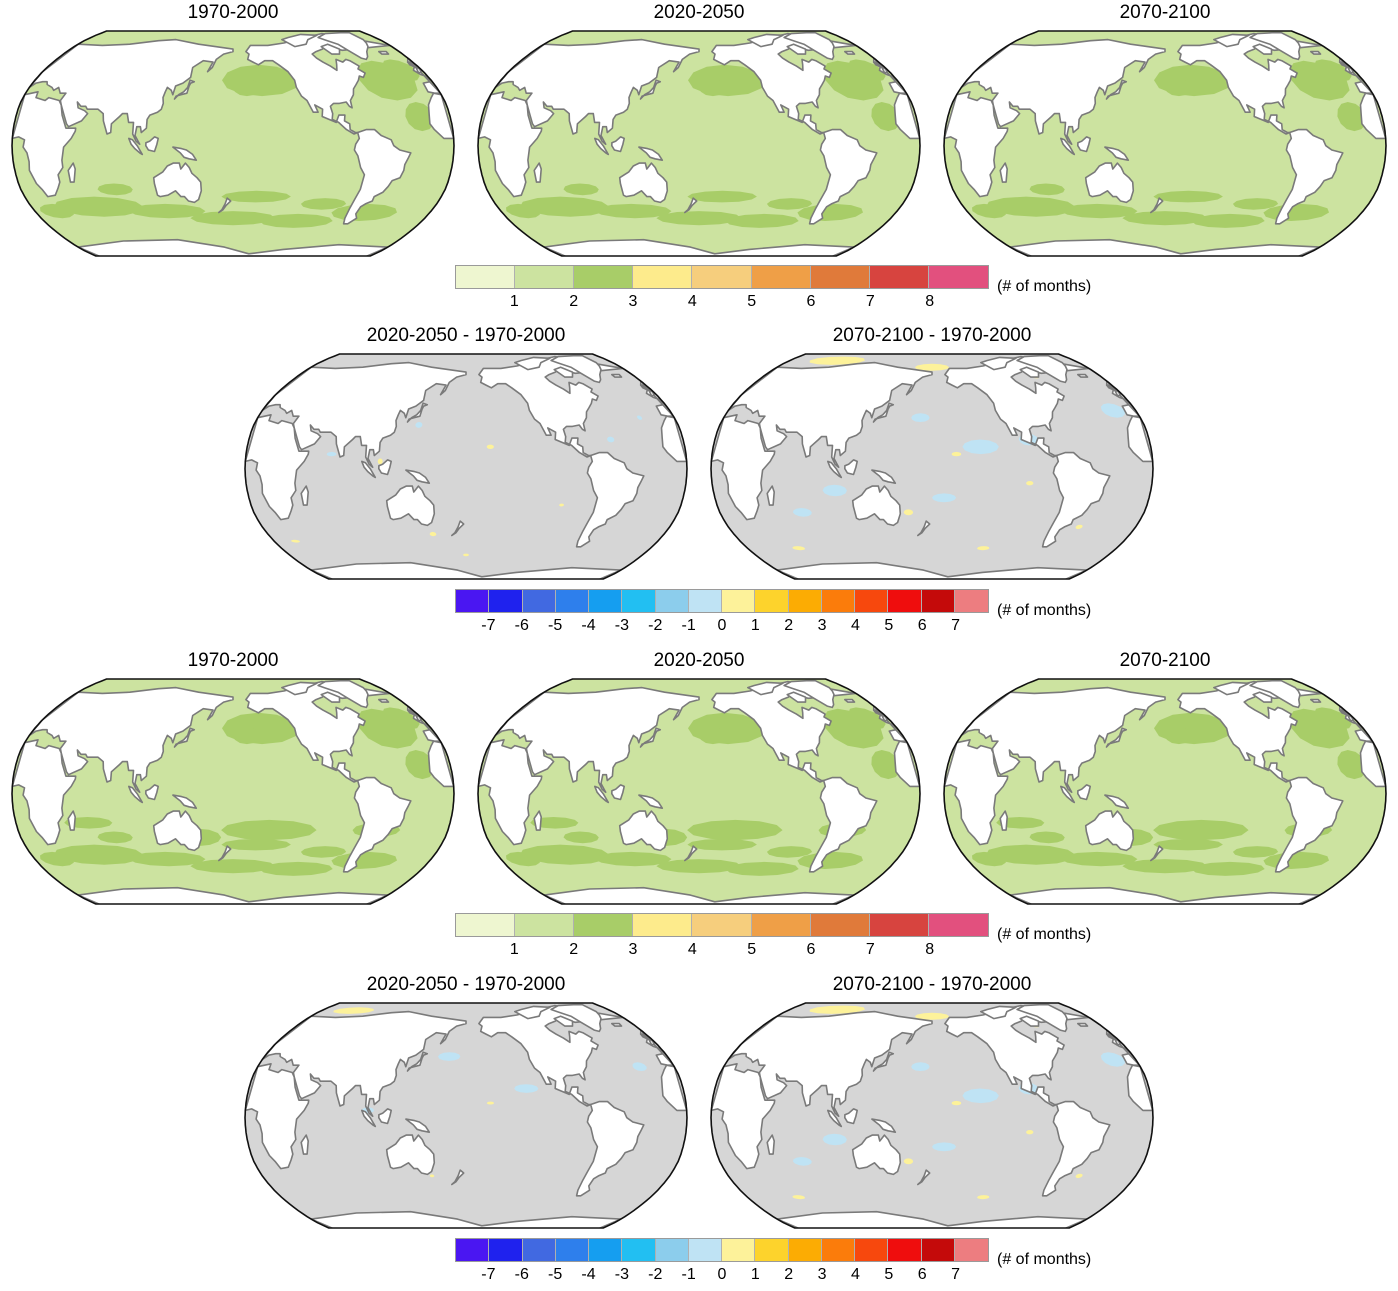 The width and height of the screenshot is (1398, 1291). What do you see at coordinates (618, 144) in the screenshot?
I see `landmass-borneo` at bounding box center [618, 144].